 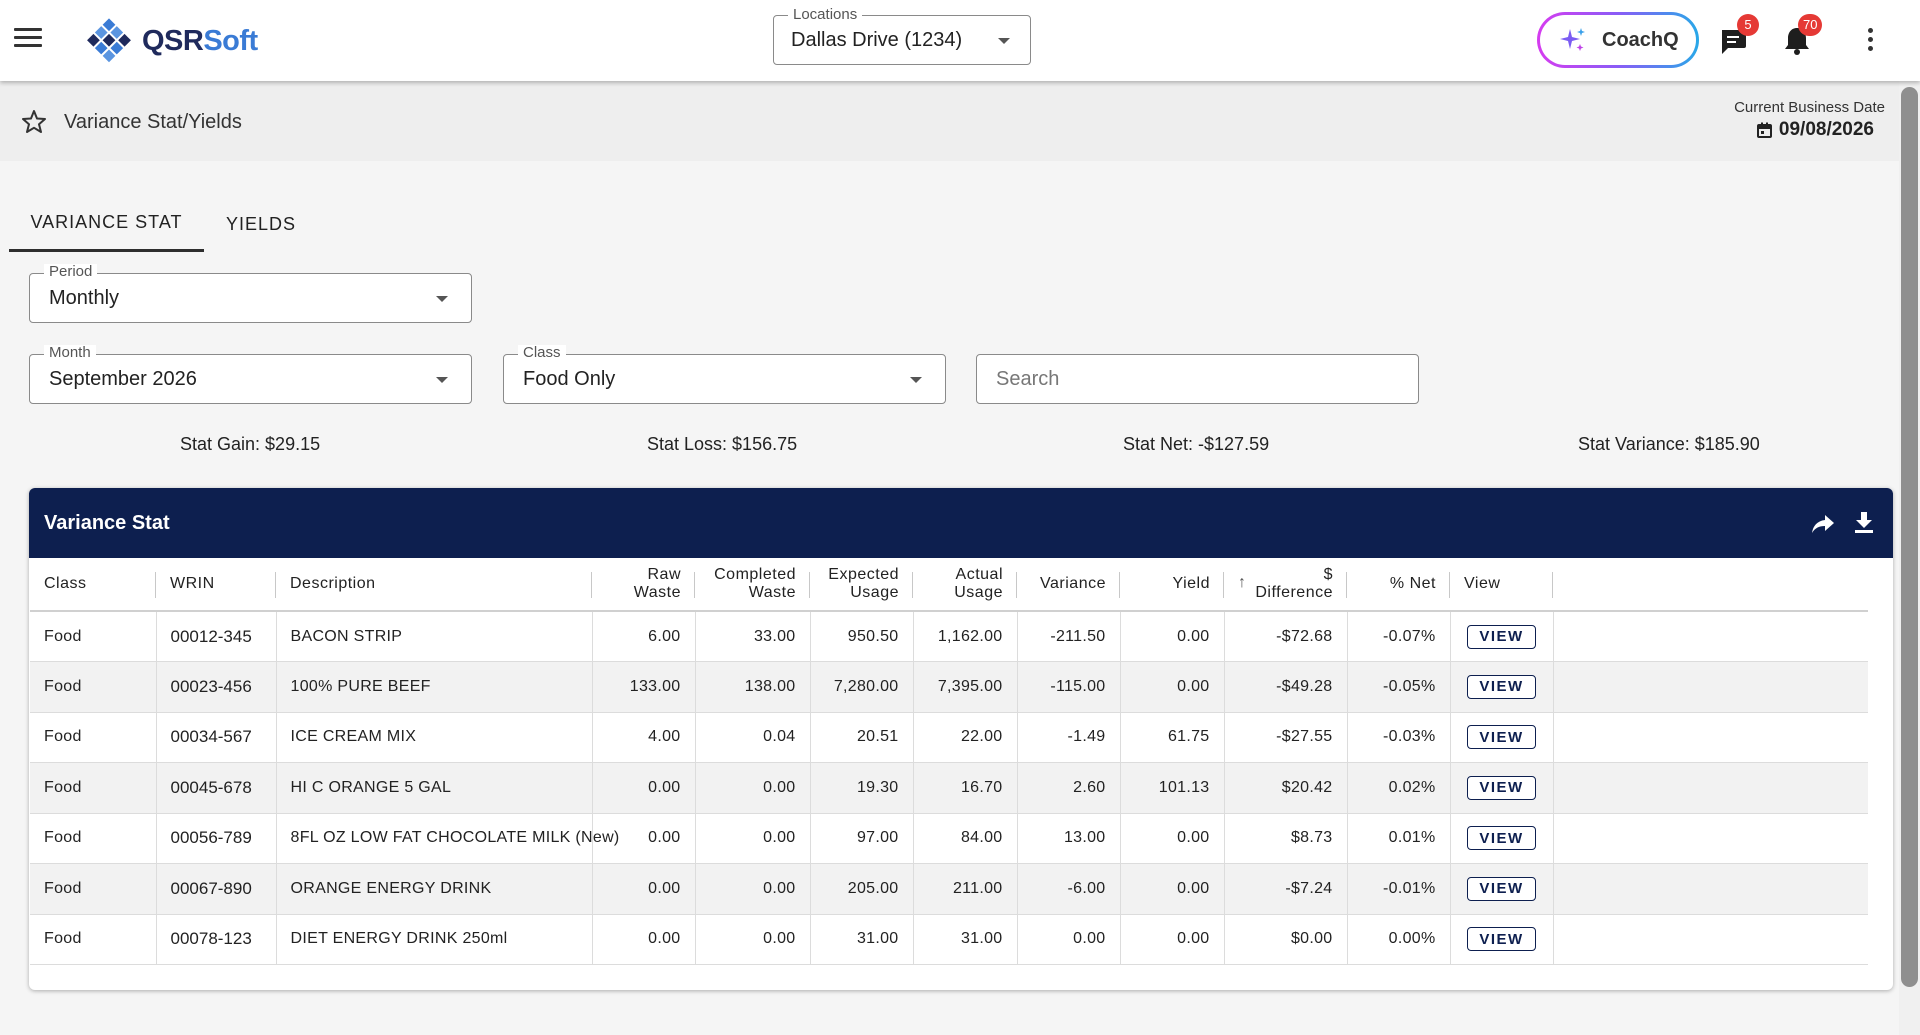 What do you see at coordinates (434, 889) in the screenshot?
I see `cell-description: ORANGE ENERGY DRINK` at bounding box center [434, 889].